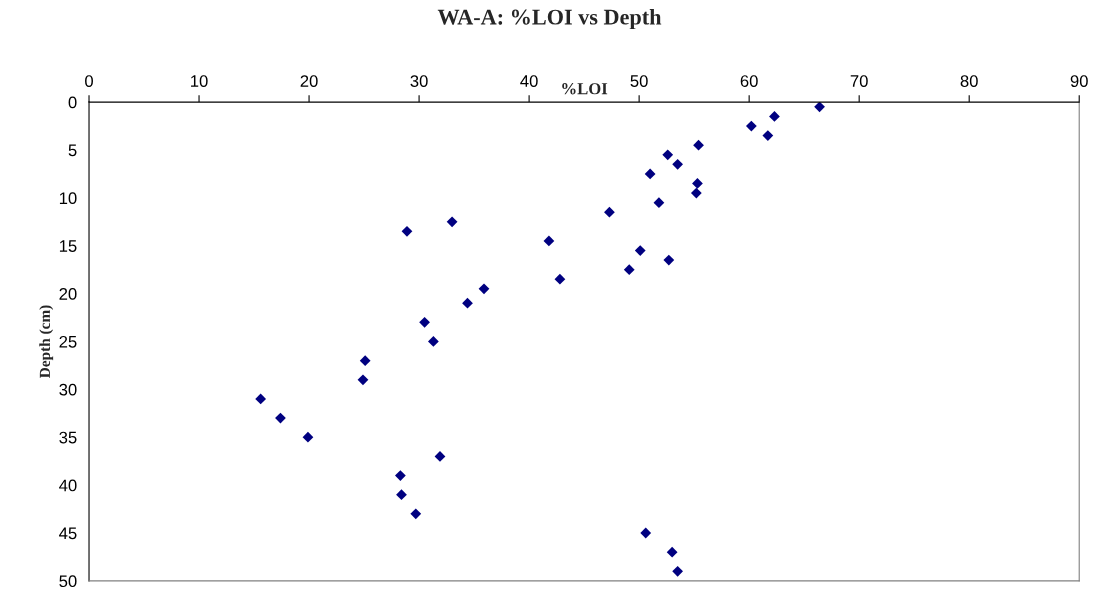  I want to click on y-tick-label: 40, so click(68, 485).